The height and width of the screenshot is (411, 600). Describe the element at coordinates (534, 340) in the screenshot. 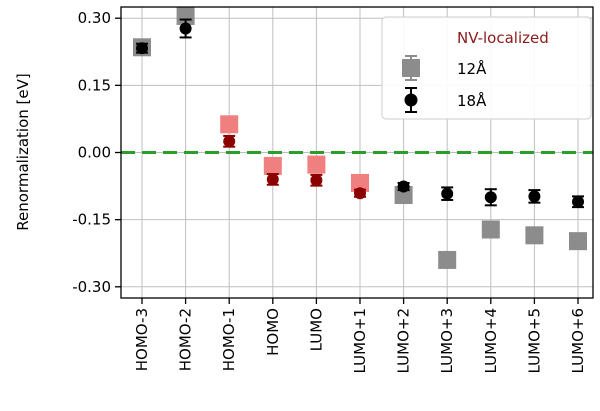

I see `x-tick-label: LUMO+5` at that location.